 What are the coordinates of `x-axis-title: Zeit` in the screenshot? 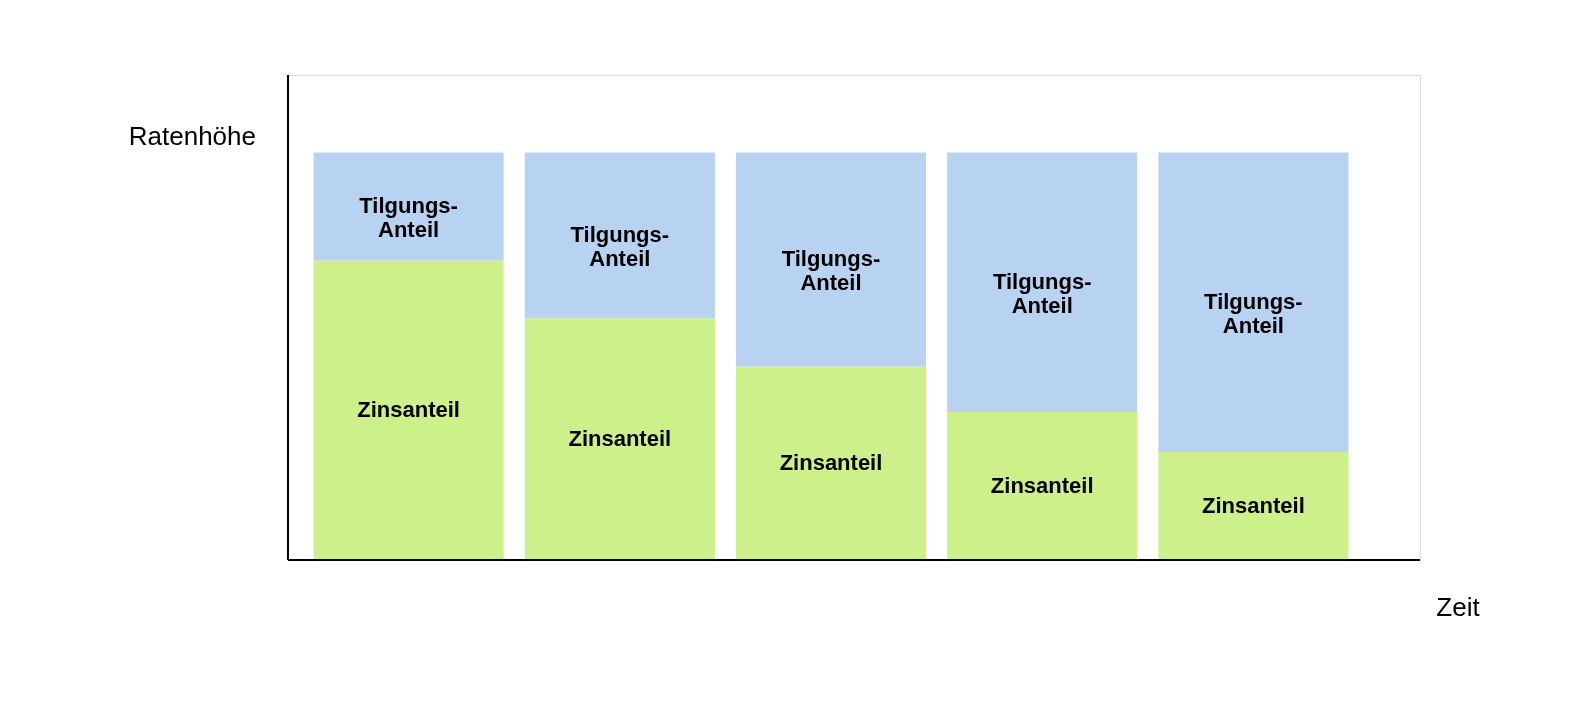 It's located at (1458, 607).